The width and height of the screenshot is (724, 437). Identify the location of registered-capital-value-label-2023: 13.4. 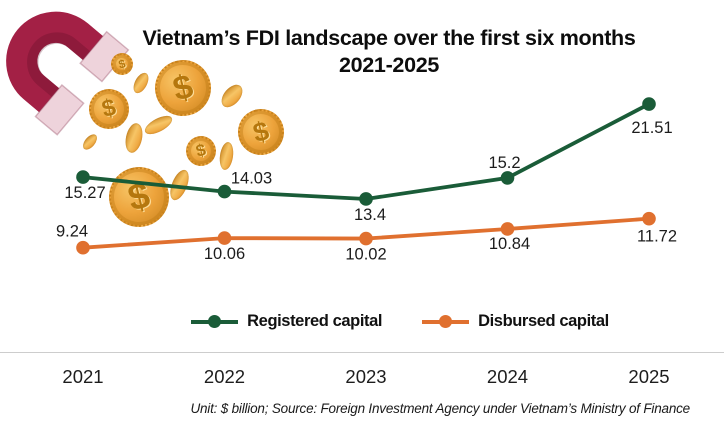
(370, 215).